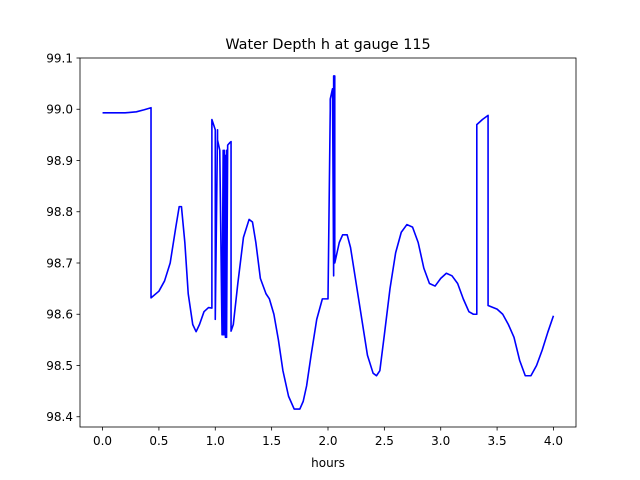 The height and width of the screenshot is (480, 640). Describe the element at coordinates (59, 58) in the screenshot. I see `y-tick-label: 99.1` at that location.